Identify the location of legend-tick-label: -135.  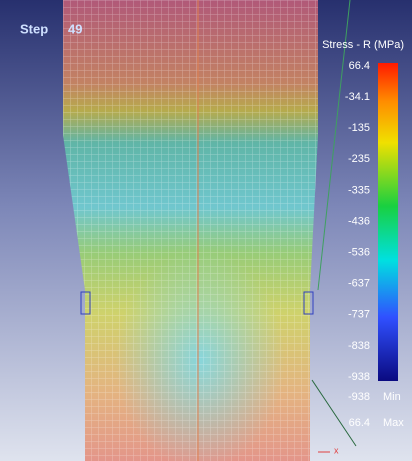
(359, 128).